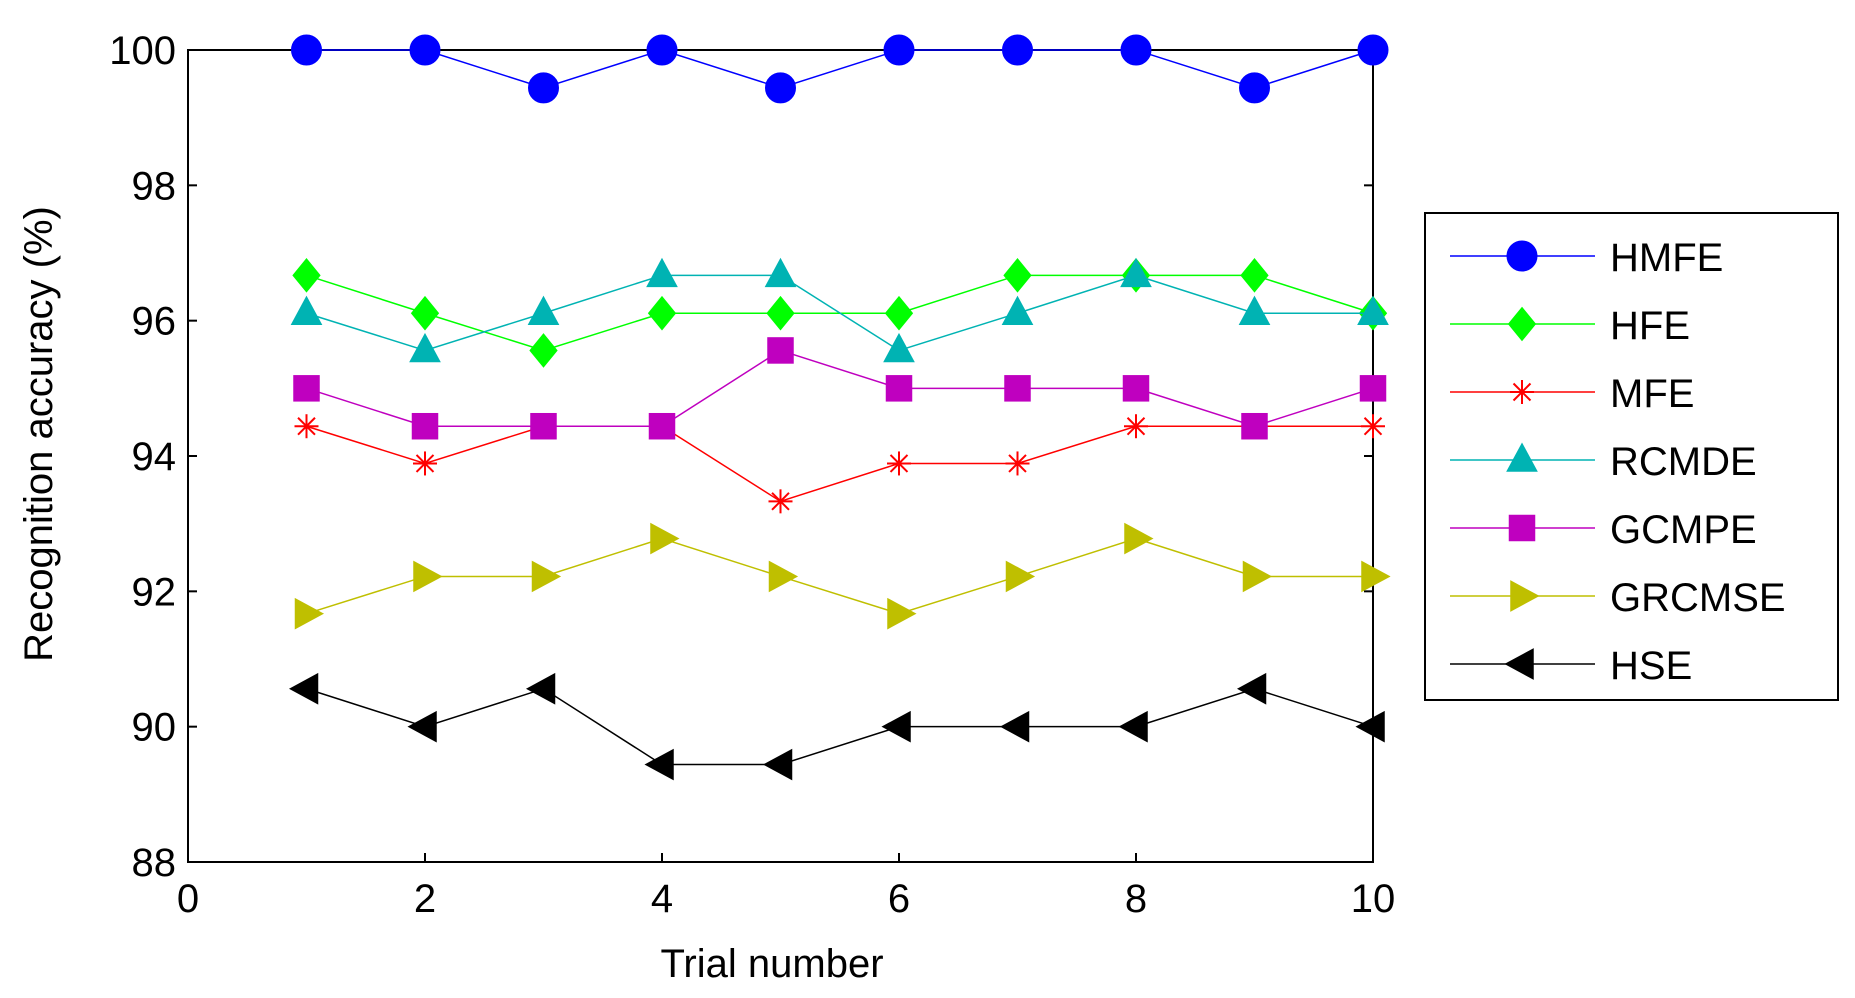 This screenshot has width=1855, height=998. Describe the element at coordinates (1571, 666) in the screenshot. I see `legend-item-hse: HSE` at that location.